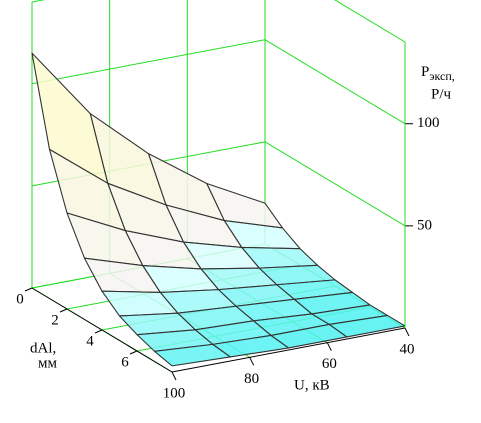 This screenshot has height=423, width=481. Describe the element at coordinates (174, 393) in the screenshot. I see `x-tick-label: 100` at that location.